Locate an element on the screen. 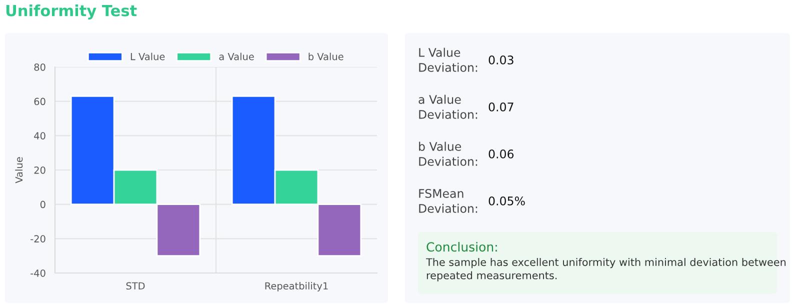 The width and height of the screenshot is (798, 308). text: The sample has excellent uniformity with minimal deviation between repeated measurements. is located at coordinates (606, 270).